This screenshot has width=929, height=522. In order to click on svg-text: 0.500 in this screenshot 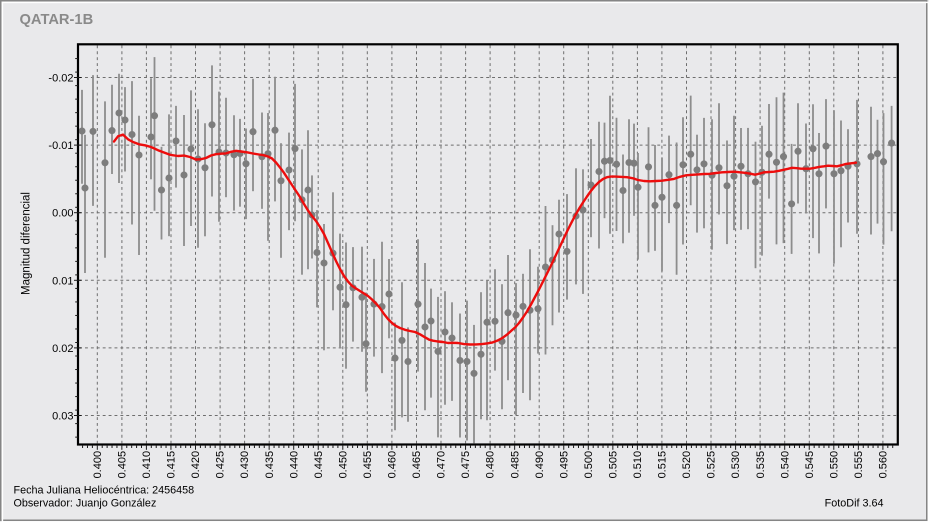, I will do `click(589, 465)`.